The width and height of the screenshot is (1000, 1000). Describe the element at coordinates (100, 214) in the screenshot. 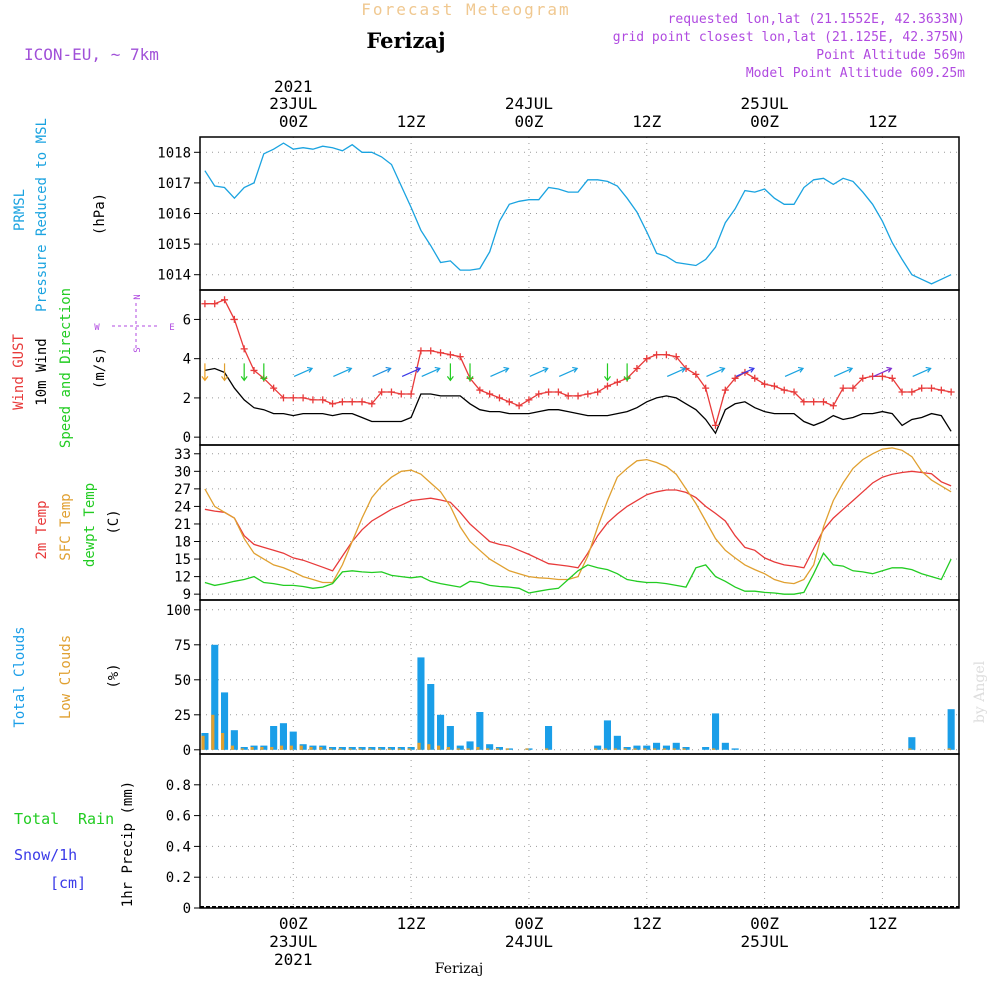

I see `pressure-unit: (hPa)` at that location.